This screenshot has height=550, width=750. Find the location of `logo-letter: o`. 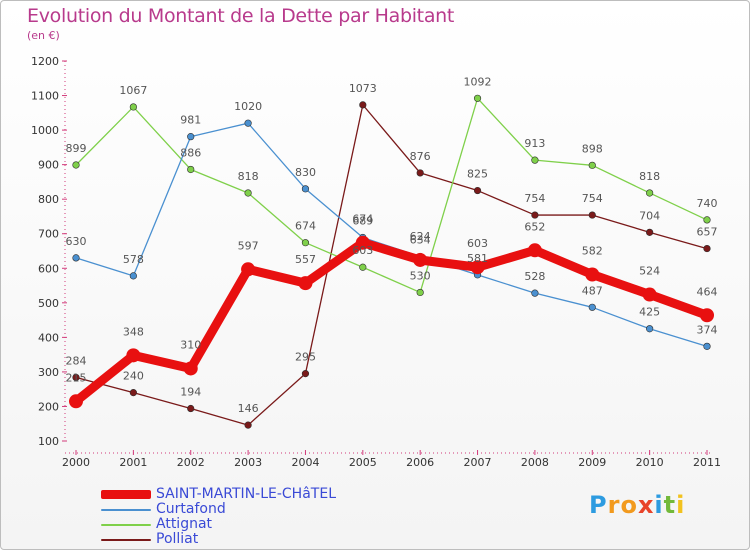

logo-letter: o is located at coordinates (629, 505).